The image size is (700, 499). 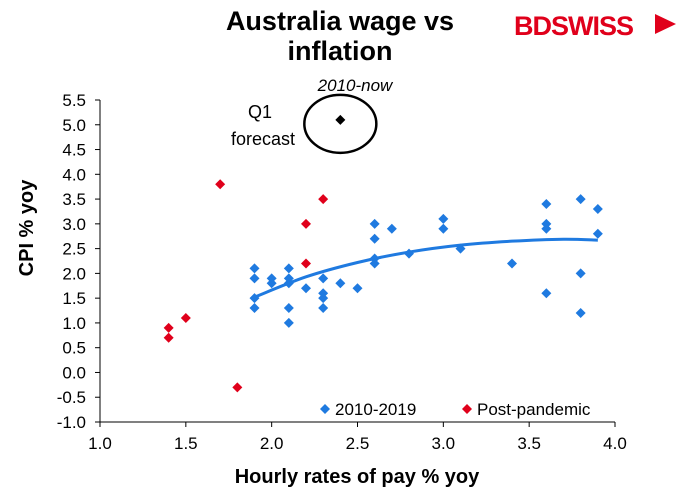 I want to click on forecast-label-line1: Q1, so click(x=260, y=112).